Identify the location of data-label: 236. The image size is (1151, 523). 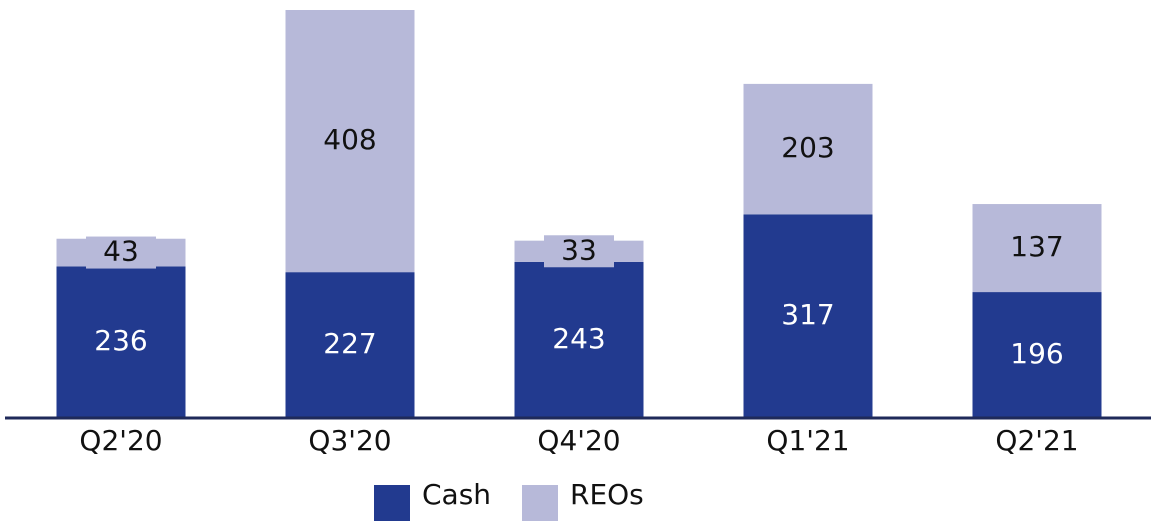
(120, 340).